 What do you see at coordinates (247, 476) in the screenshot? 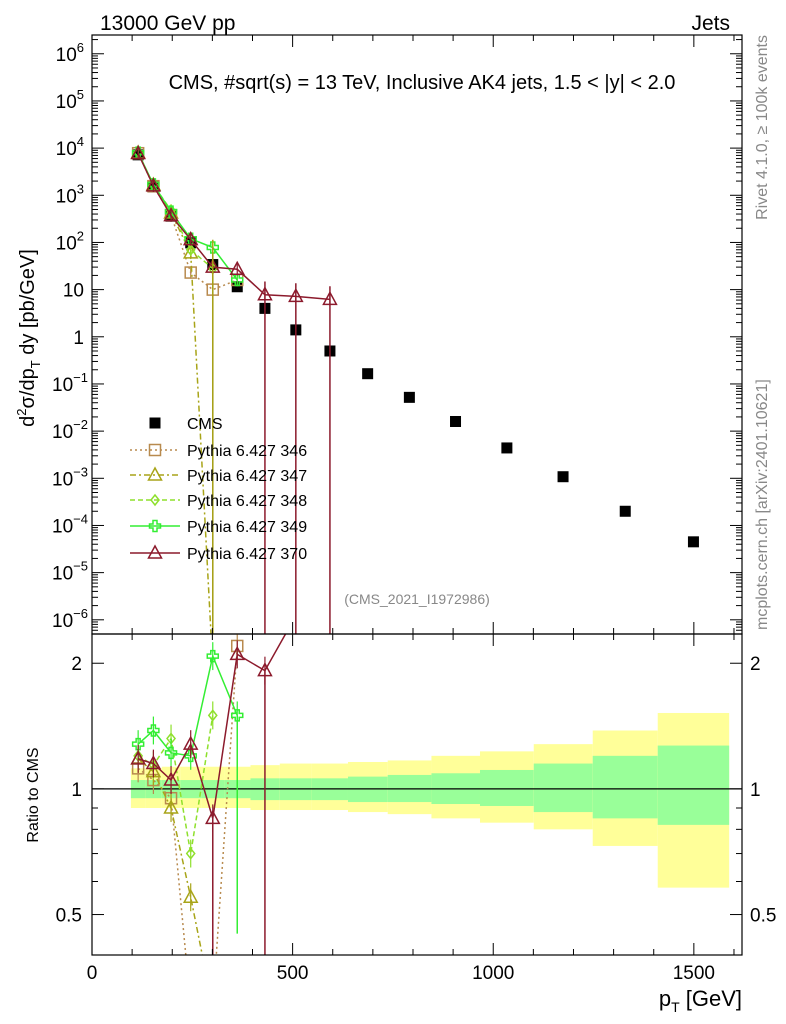
I see `legend-label-2: Pythia 6.427 347` at bounding box center [247, 476].